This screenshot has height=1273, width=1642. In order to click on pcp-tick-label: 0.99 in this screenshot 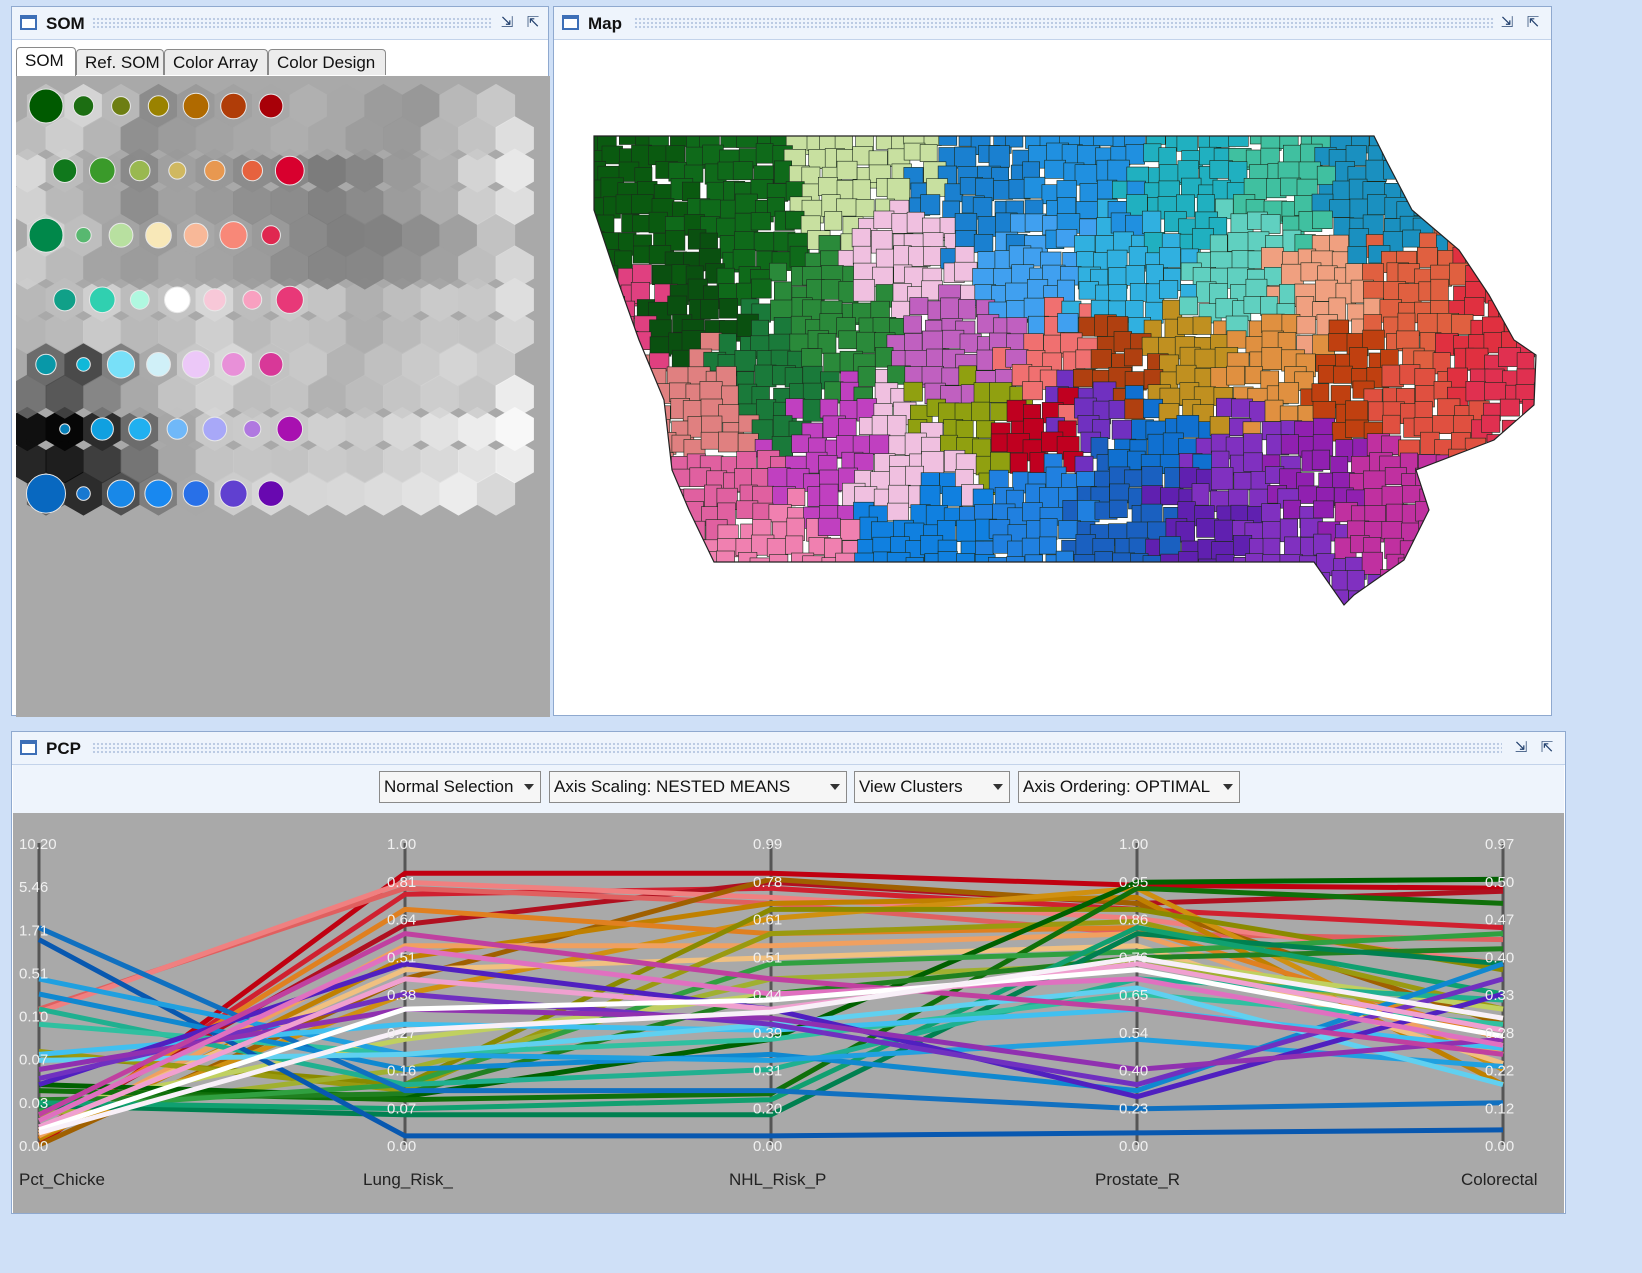, I will do `click(767, 844)`.